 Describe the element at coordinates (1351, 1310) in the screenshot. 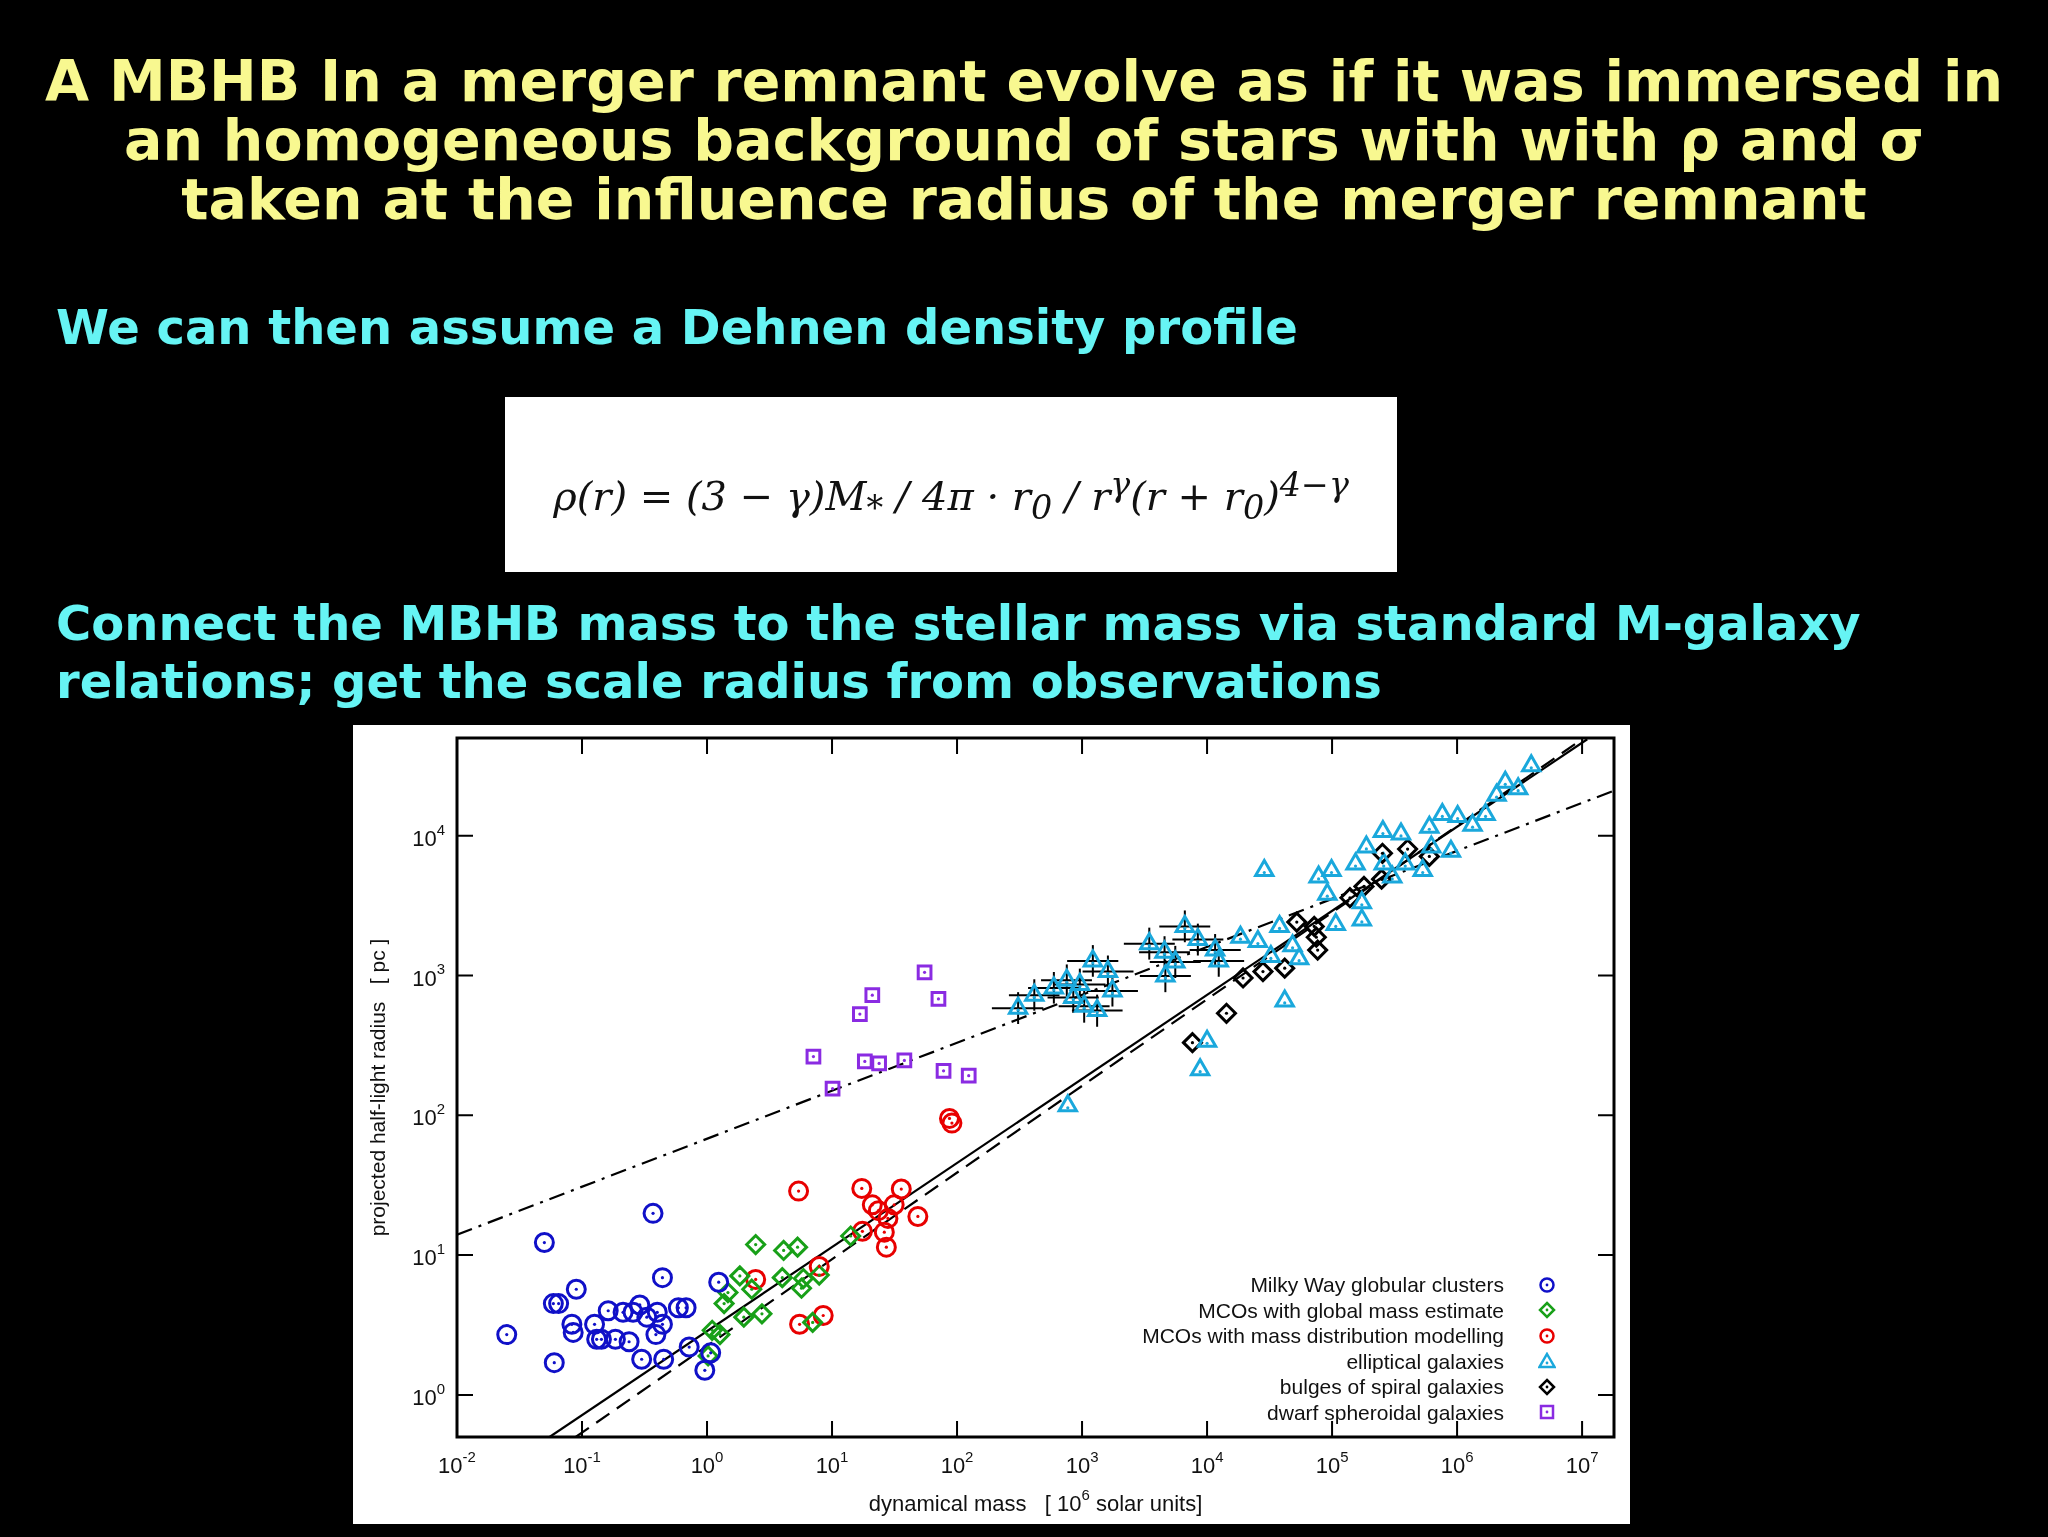

I see `legend-label: MCOs with global mass estimate` at that location.